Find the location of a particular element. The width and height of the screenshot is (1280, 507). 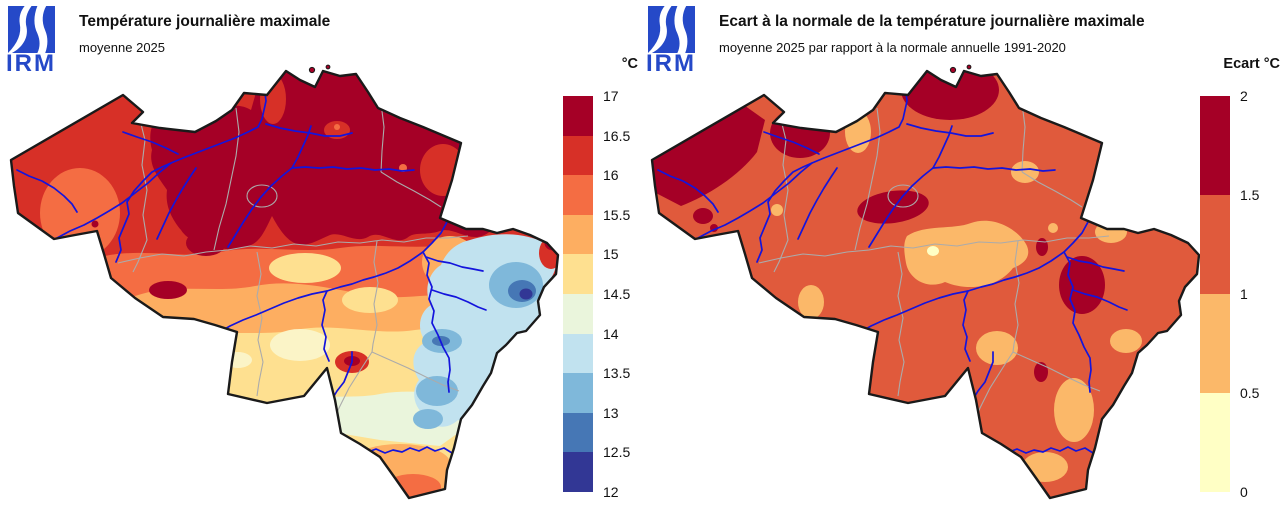

legend-tick-label: 14 is located at coordinates (611, 333).